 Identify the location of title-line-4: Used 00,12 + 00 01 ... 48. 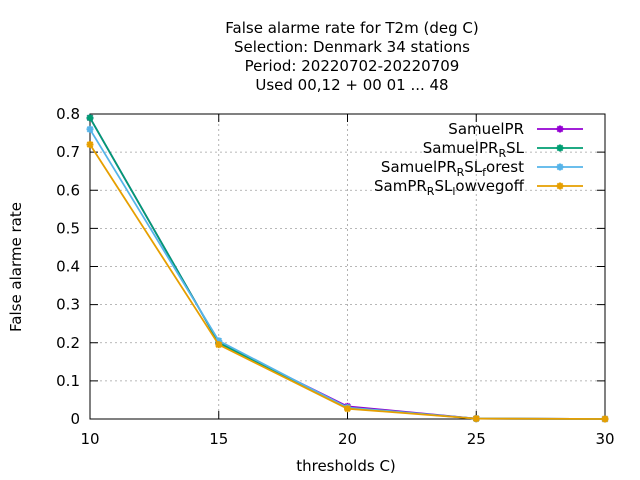
(351, 85).